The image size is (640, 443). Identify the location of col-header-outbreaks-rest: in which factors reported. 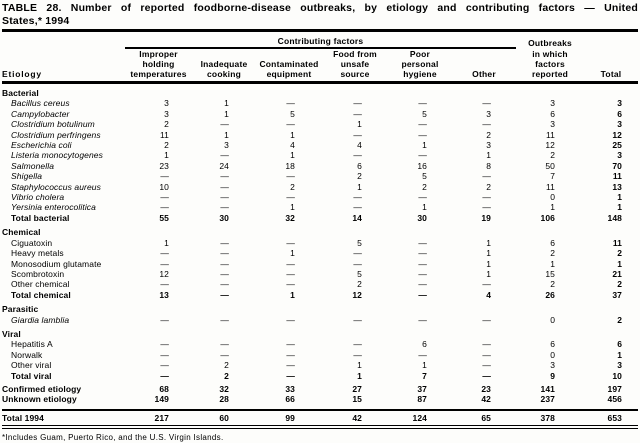
(550, 66).